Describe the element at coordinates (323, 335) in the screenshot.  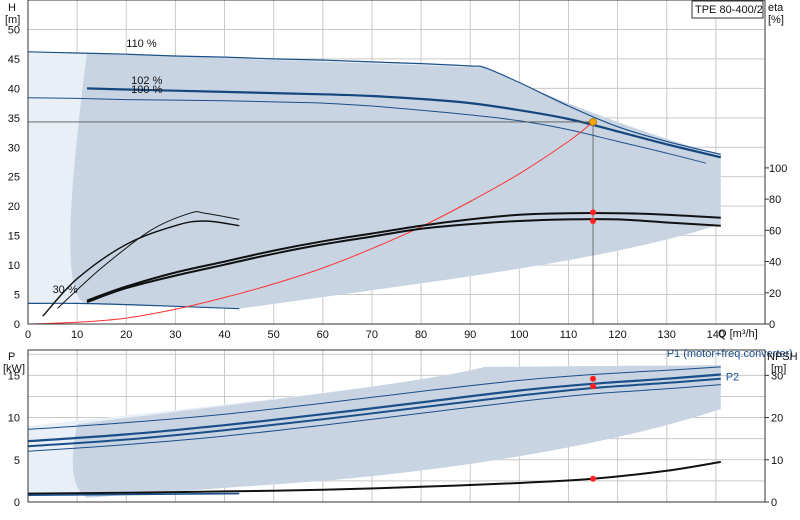
I see `x-tick-label: 60` at that location.